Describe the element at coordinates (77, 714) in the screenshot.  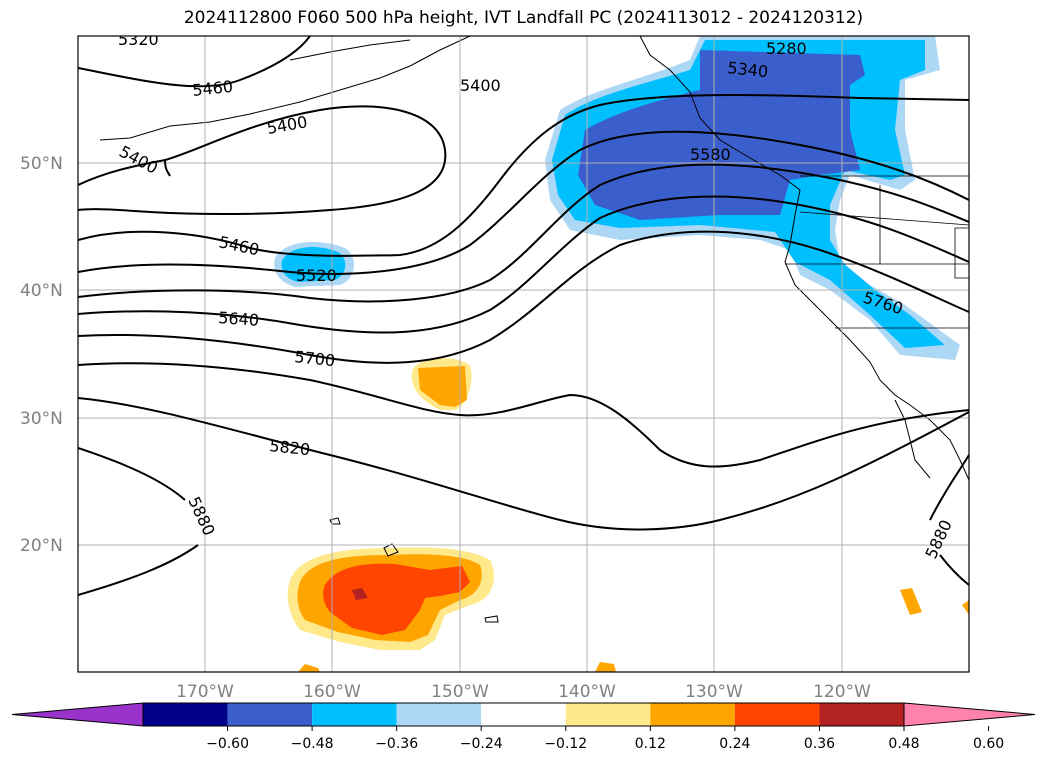
I see `colorbar-extend-low` at that location.